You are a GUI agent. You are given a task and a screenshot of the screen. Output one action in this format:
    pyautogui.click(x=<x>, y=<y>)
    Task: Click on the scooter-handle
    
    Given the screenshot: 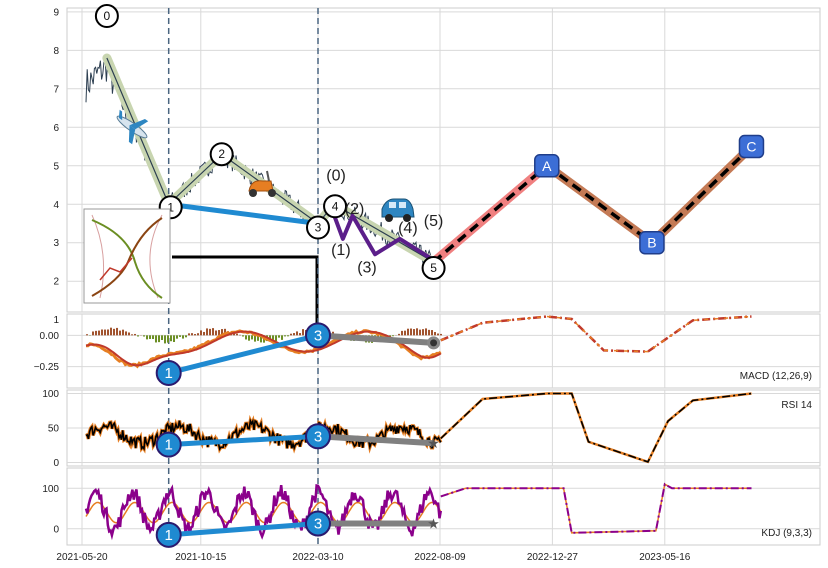 What is the action you would take?
    pyautogui.click(x=268, y=176)
    